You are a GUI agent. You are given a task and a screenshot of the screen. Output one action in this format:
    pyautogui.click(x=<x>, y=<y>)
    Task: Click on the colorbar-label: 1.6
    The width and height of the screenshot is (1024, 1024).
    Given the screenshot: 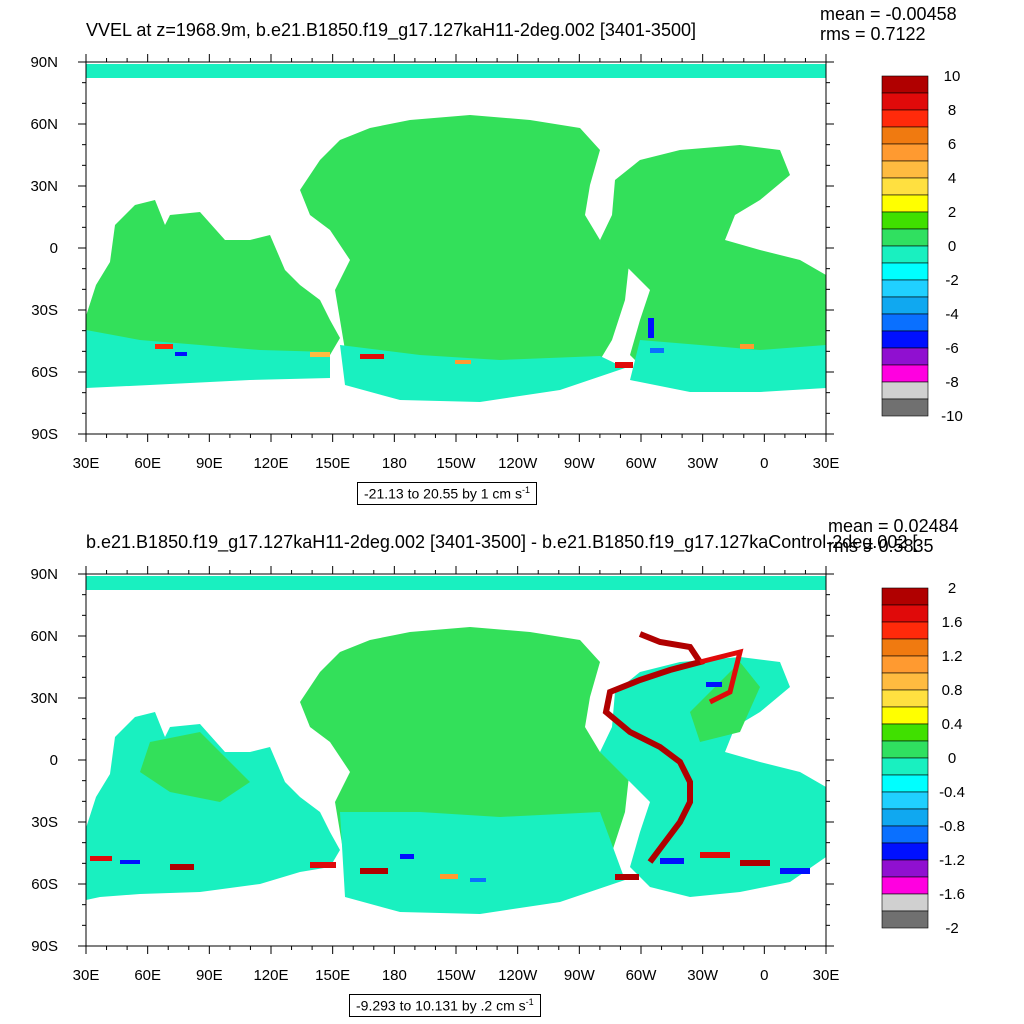 What is the action you would take?
    pyautogui.click(x=952, y=622)
    